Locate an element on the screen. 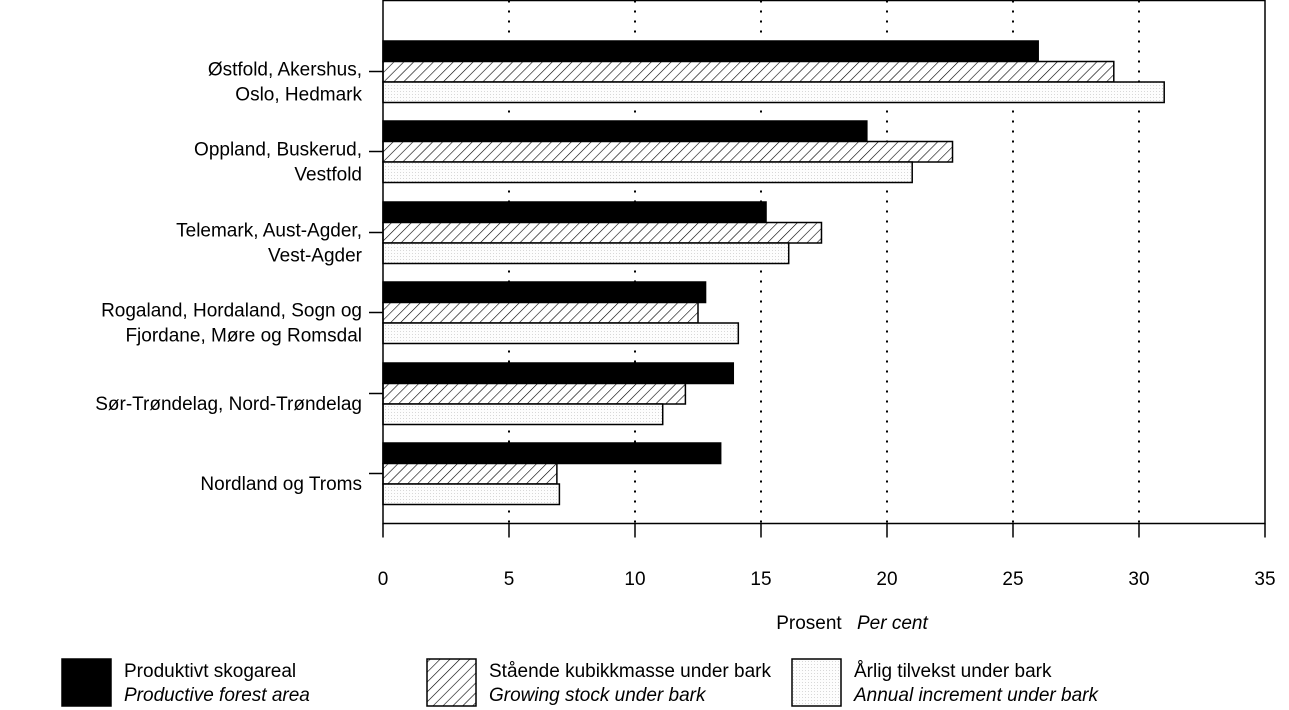 Image resolution: width=1289 pixels, height=710 pixels. category-label-0-1: Oslo, Hedmark is located at coordinates (298, 95).